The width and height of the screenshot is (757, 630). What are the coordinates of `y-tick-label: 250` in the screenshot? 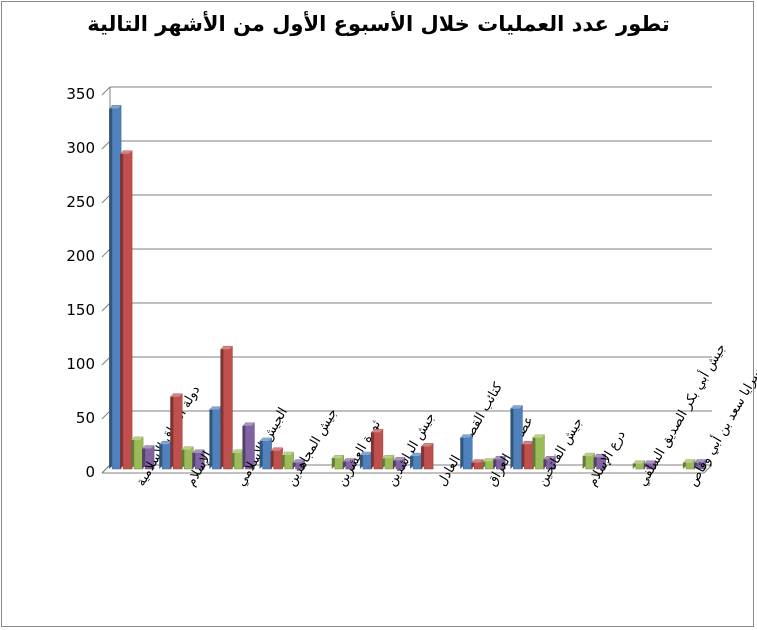 It's located at (80, 202).